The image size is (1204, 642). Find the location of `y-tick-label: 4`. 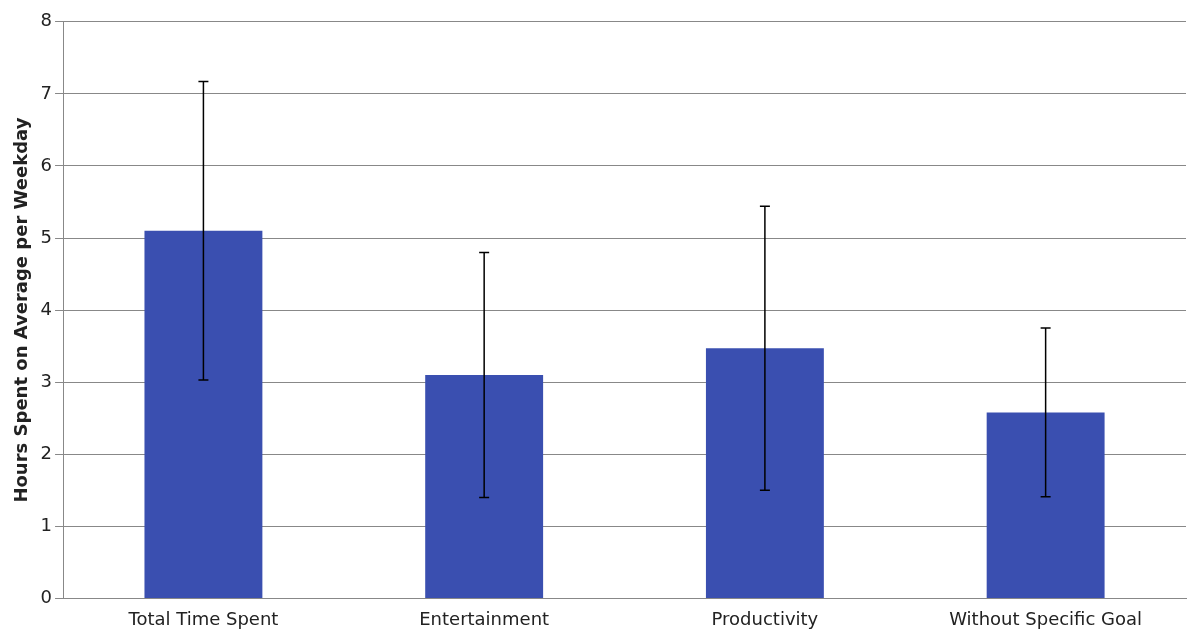

y-tick-label: 4 is located at coordinates (46, 308).